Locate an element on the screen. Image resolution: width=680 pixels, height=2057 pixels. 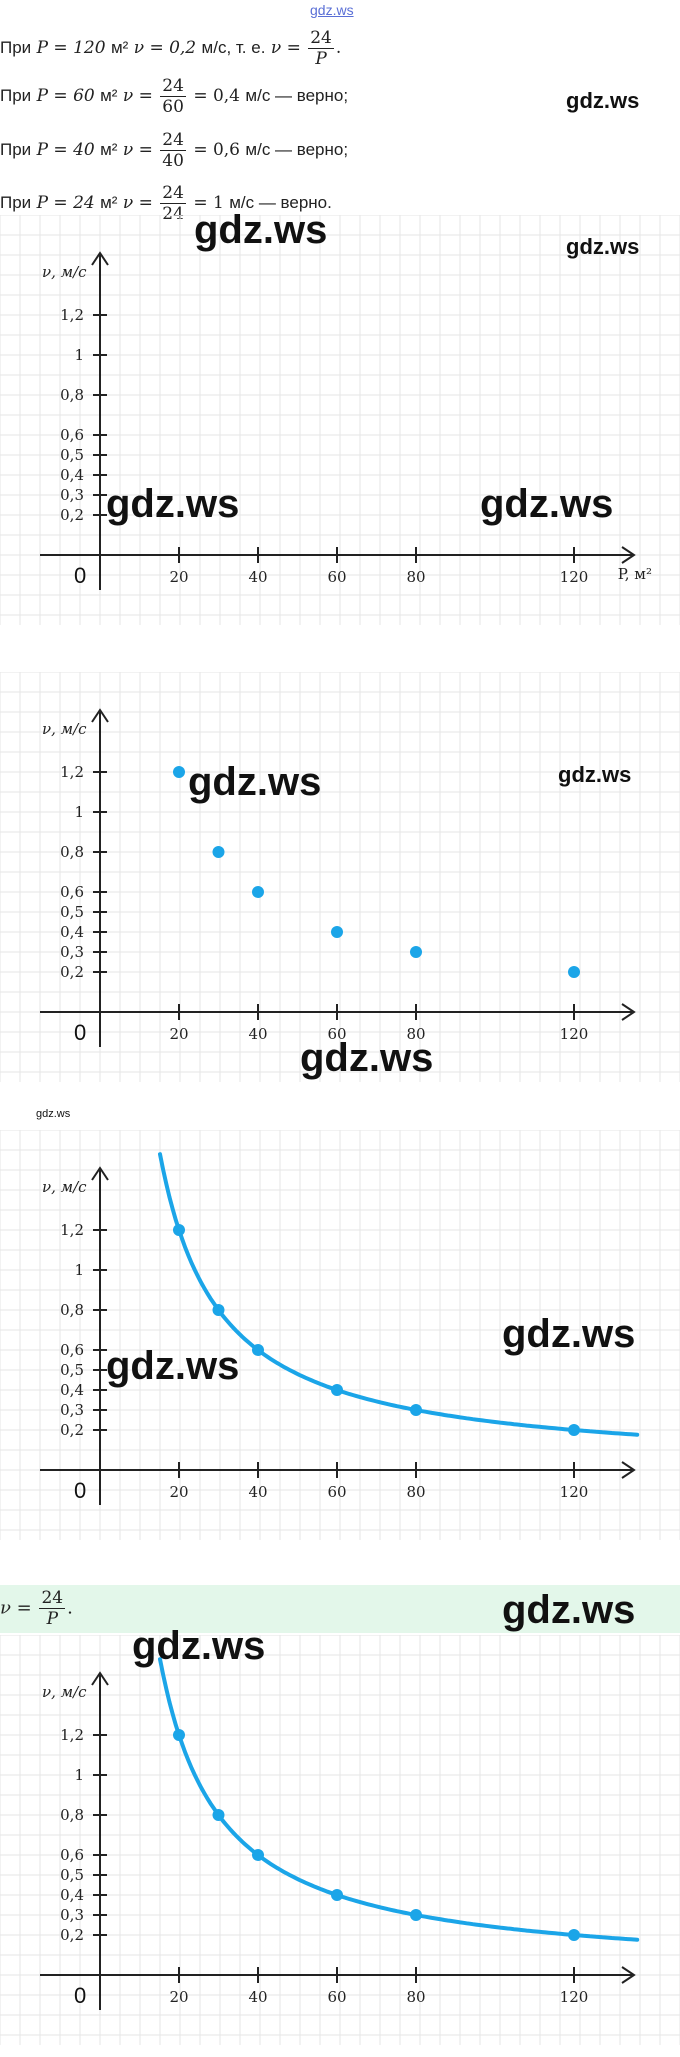
watermark-top: gdz.ws is located at coordinates (332, 10).